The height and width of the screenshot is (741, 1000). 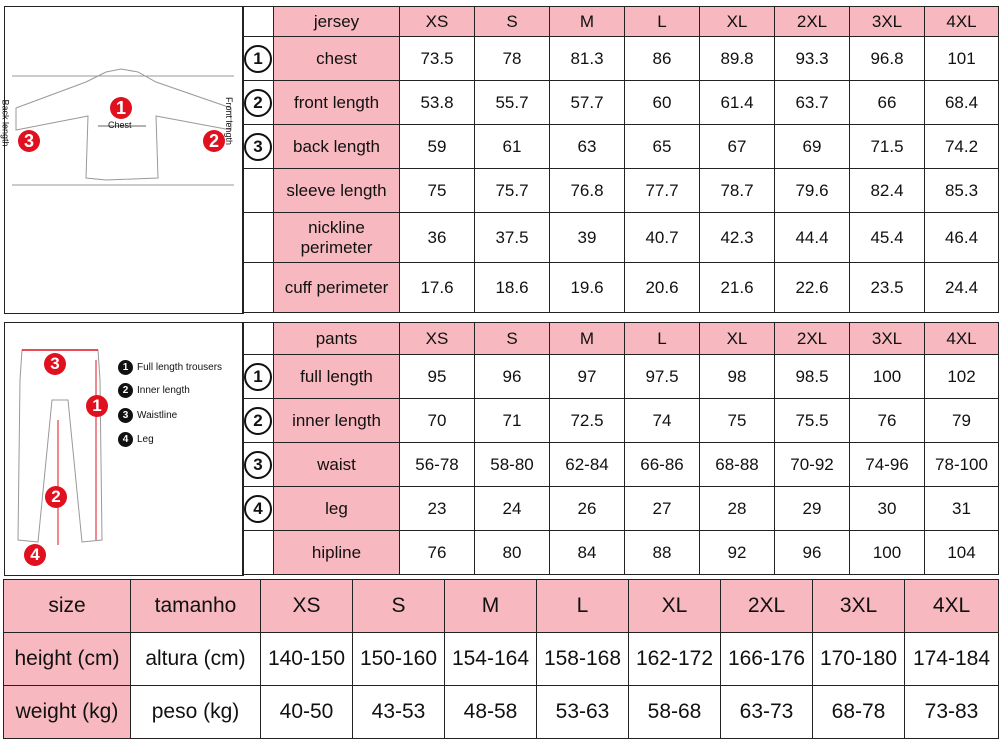 I want to click on jersey-value-cell: 37.5, so click(x=512, y=237).